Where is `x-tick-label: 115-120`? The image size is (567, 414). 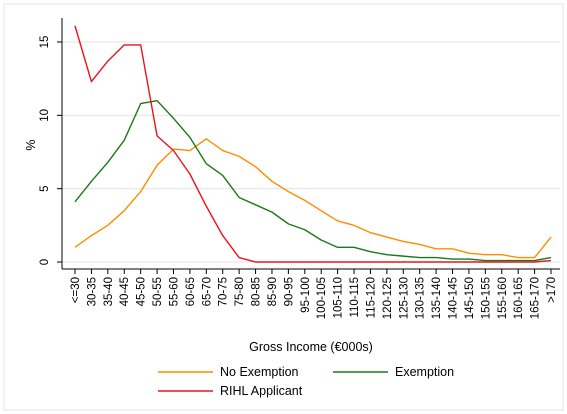 x-tick-label: 115-120 is located at coordinates (371, 297).